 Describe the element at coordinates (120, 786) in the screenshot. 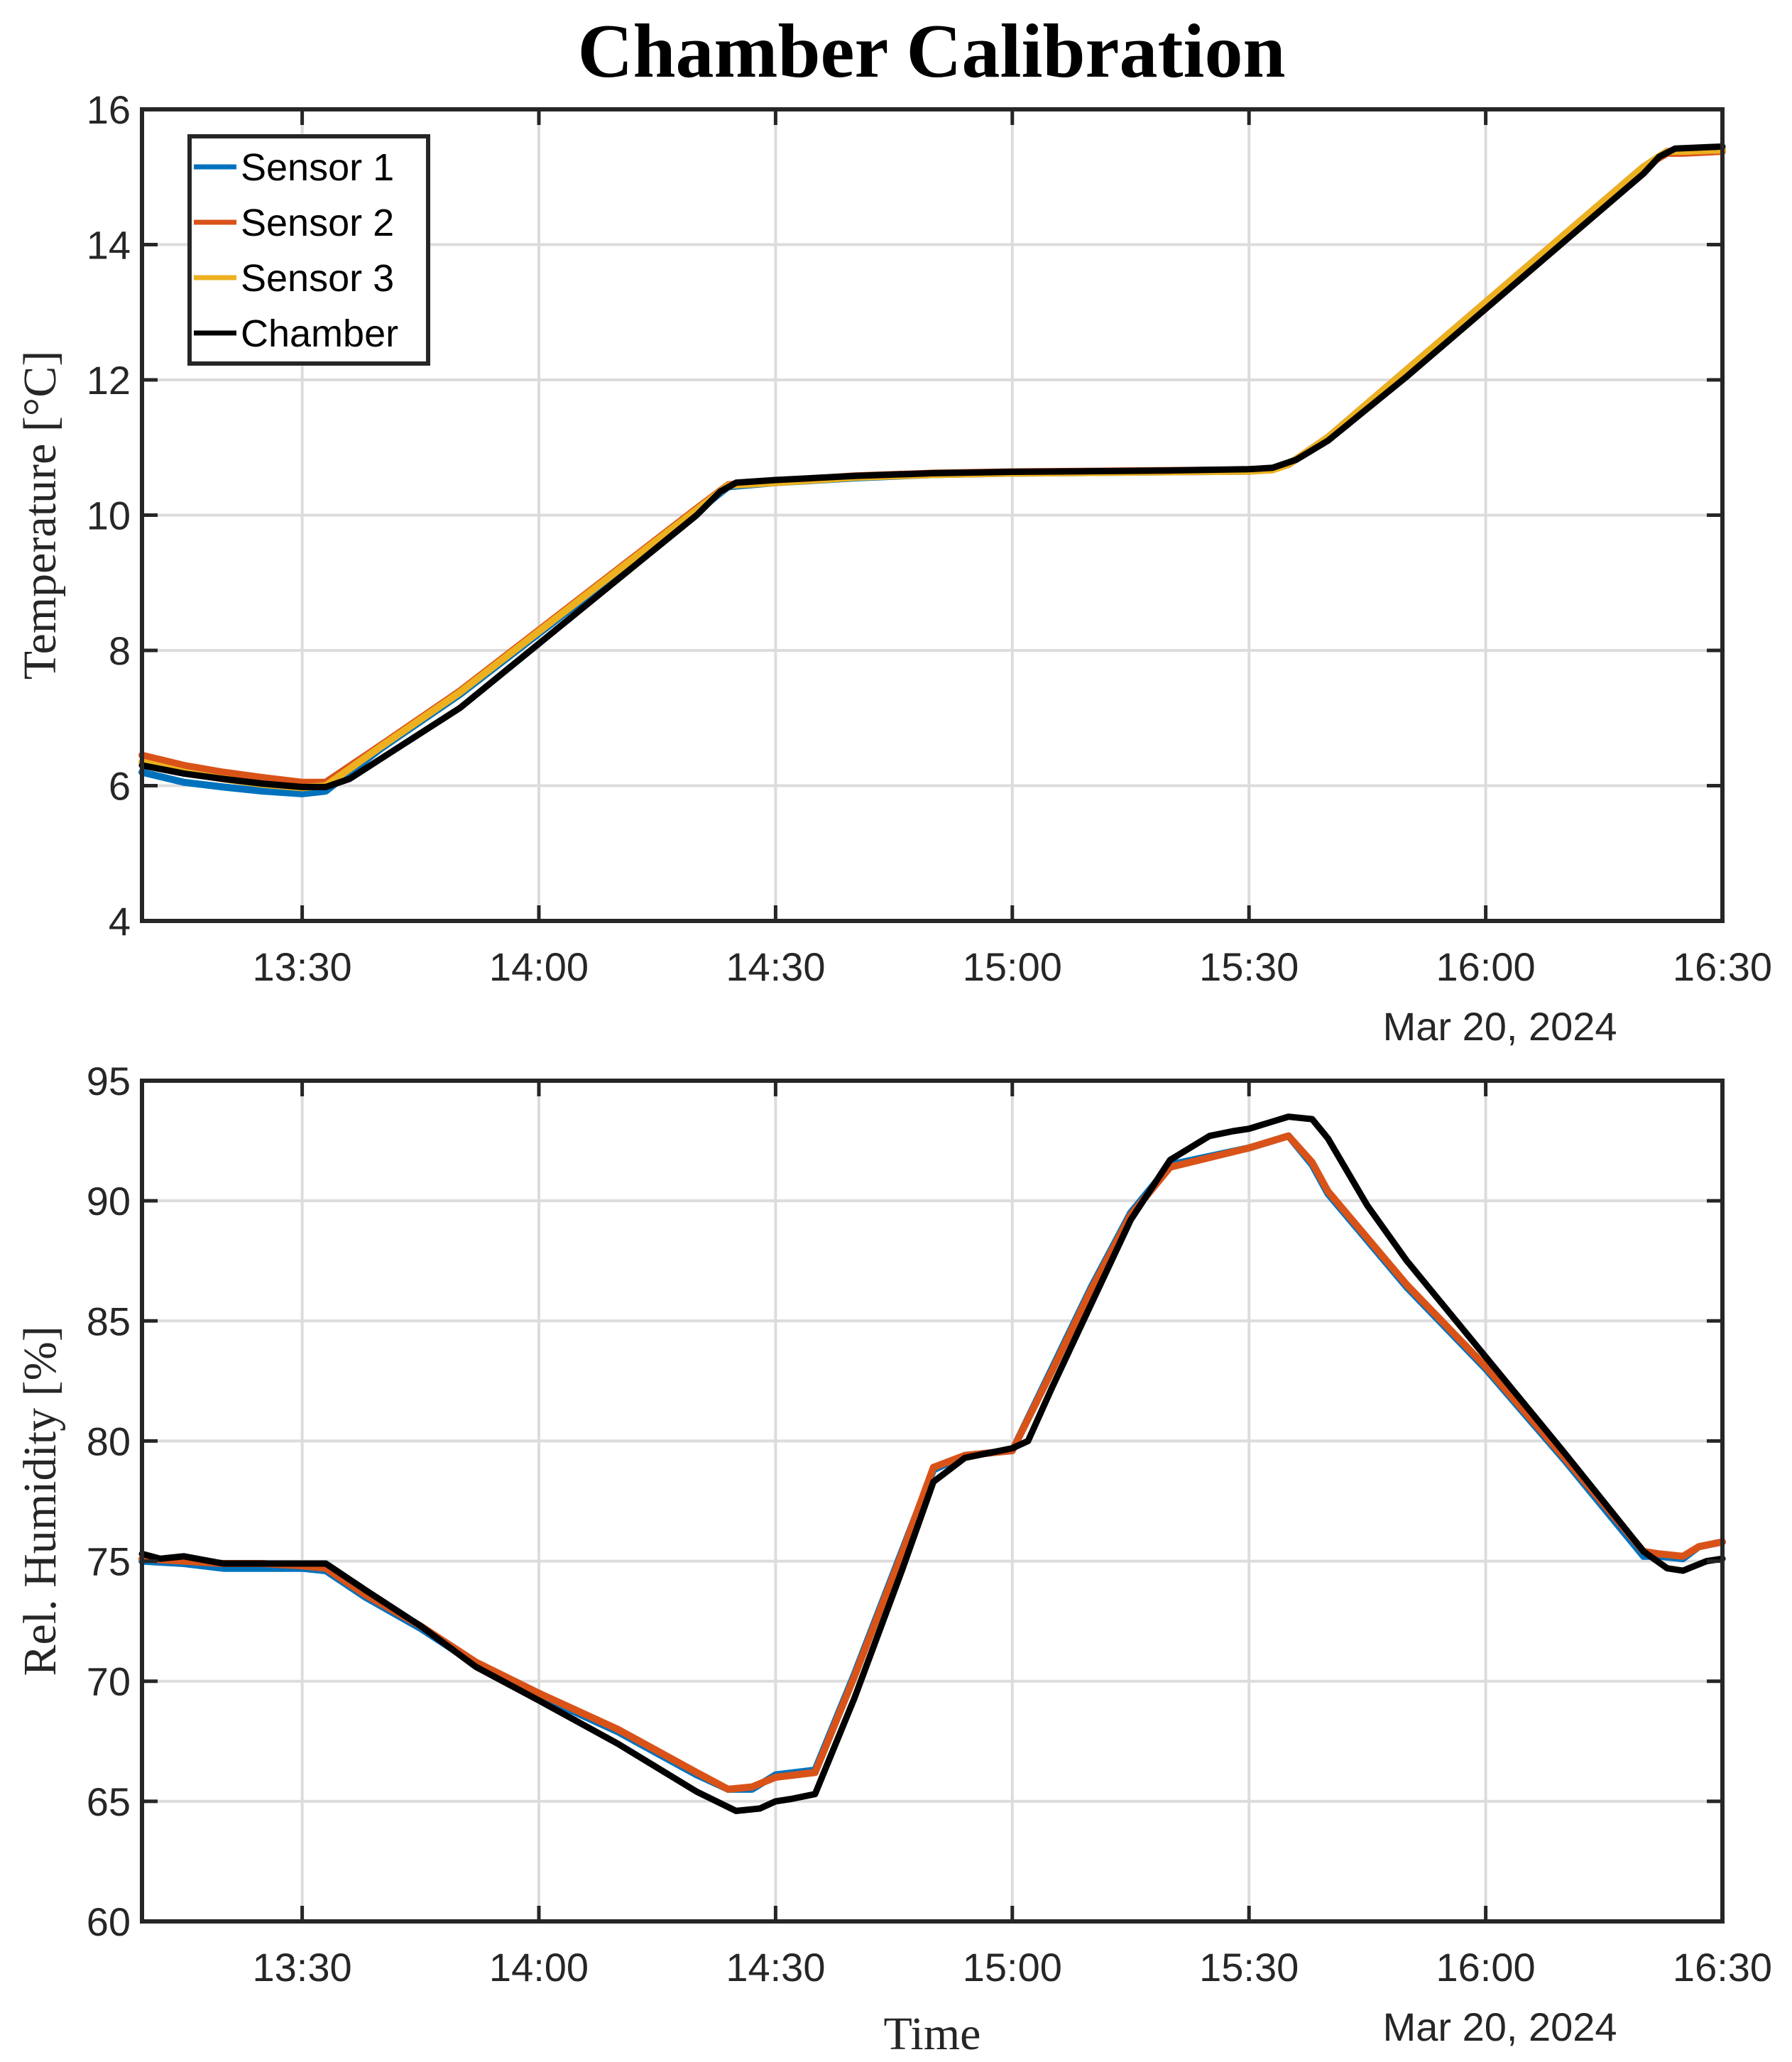

I see `temperature-y-tick-label: 6` at that location.